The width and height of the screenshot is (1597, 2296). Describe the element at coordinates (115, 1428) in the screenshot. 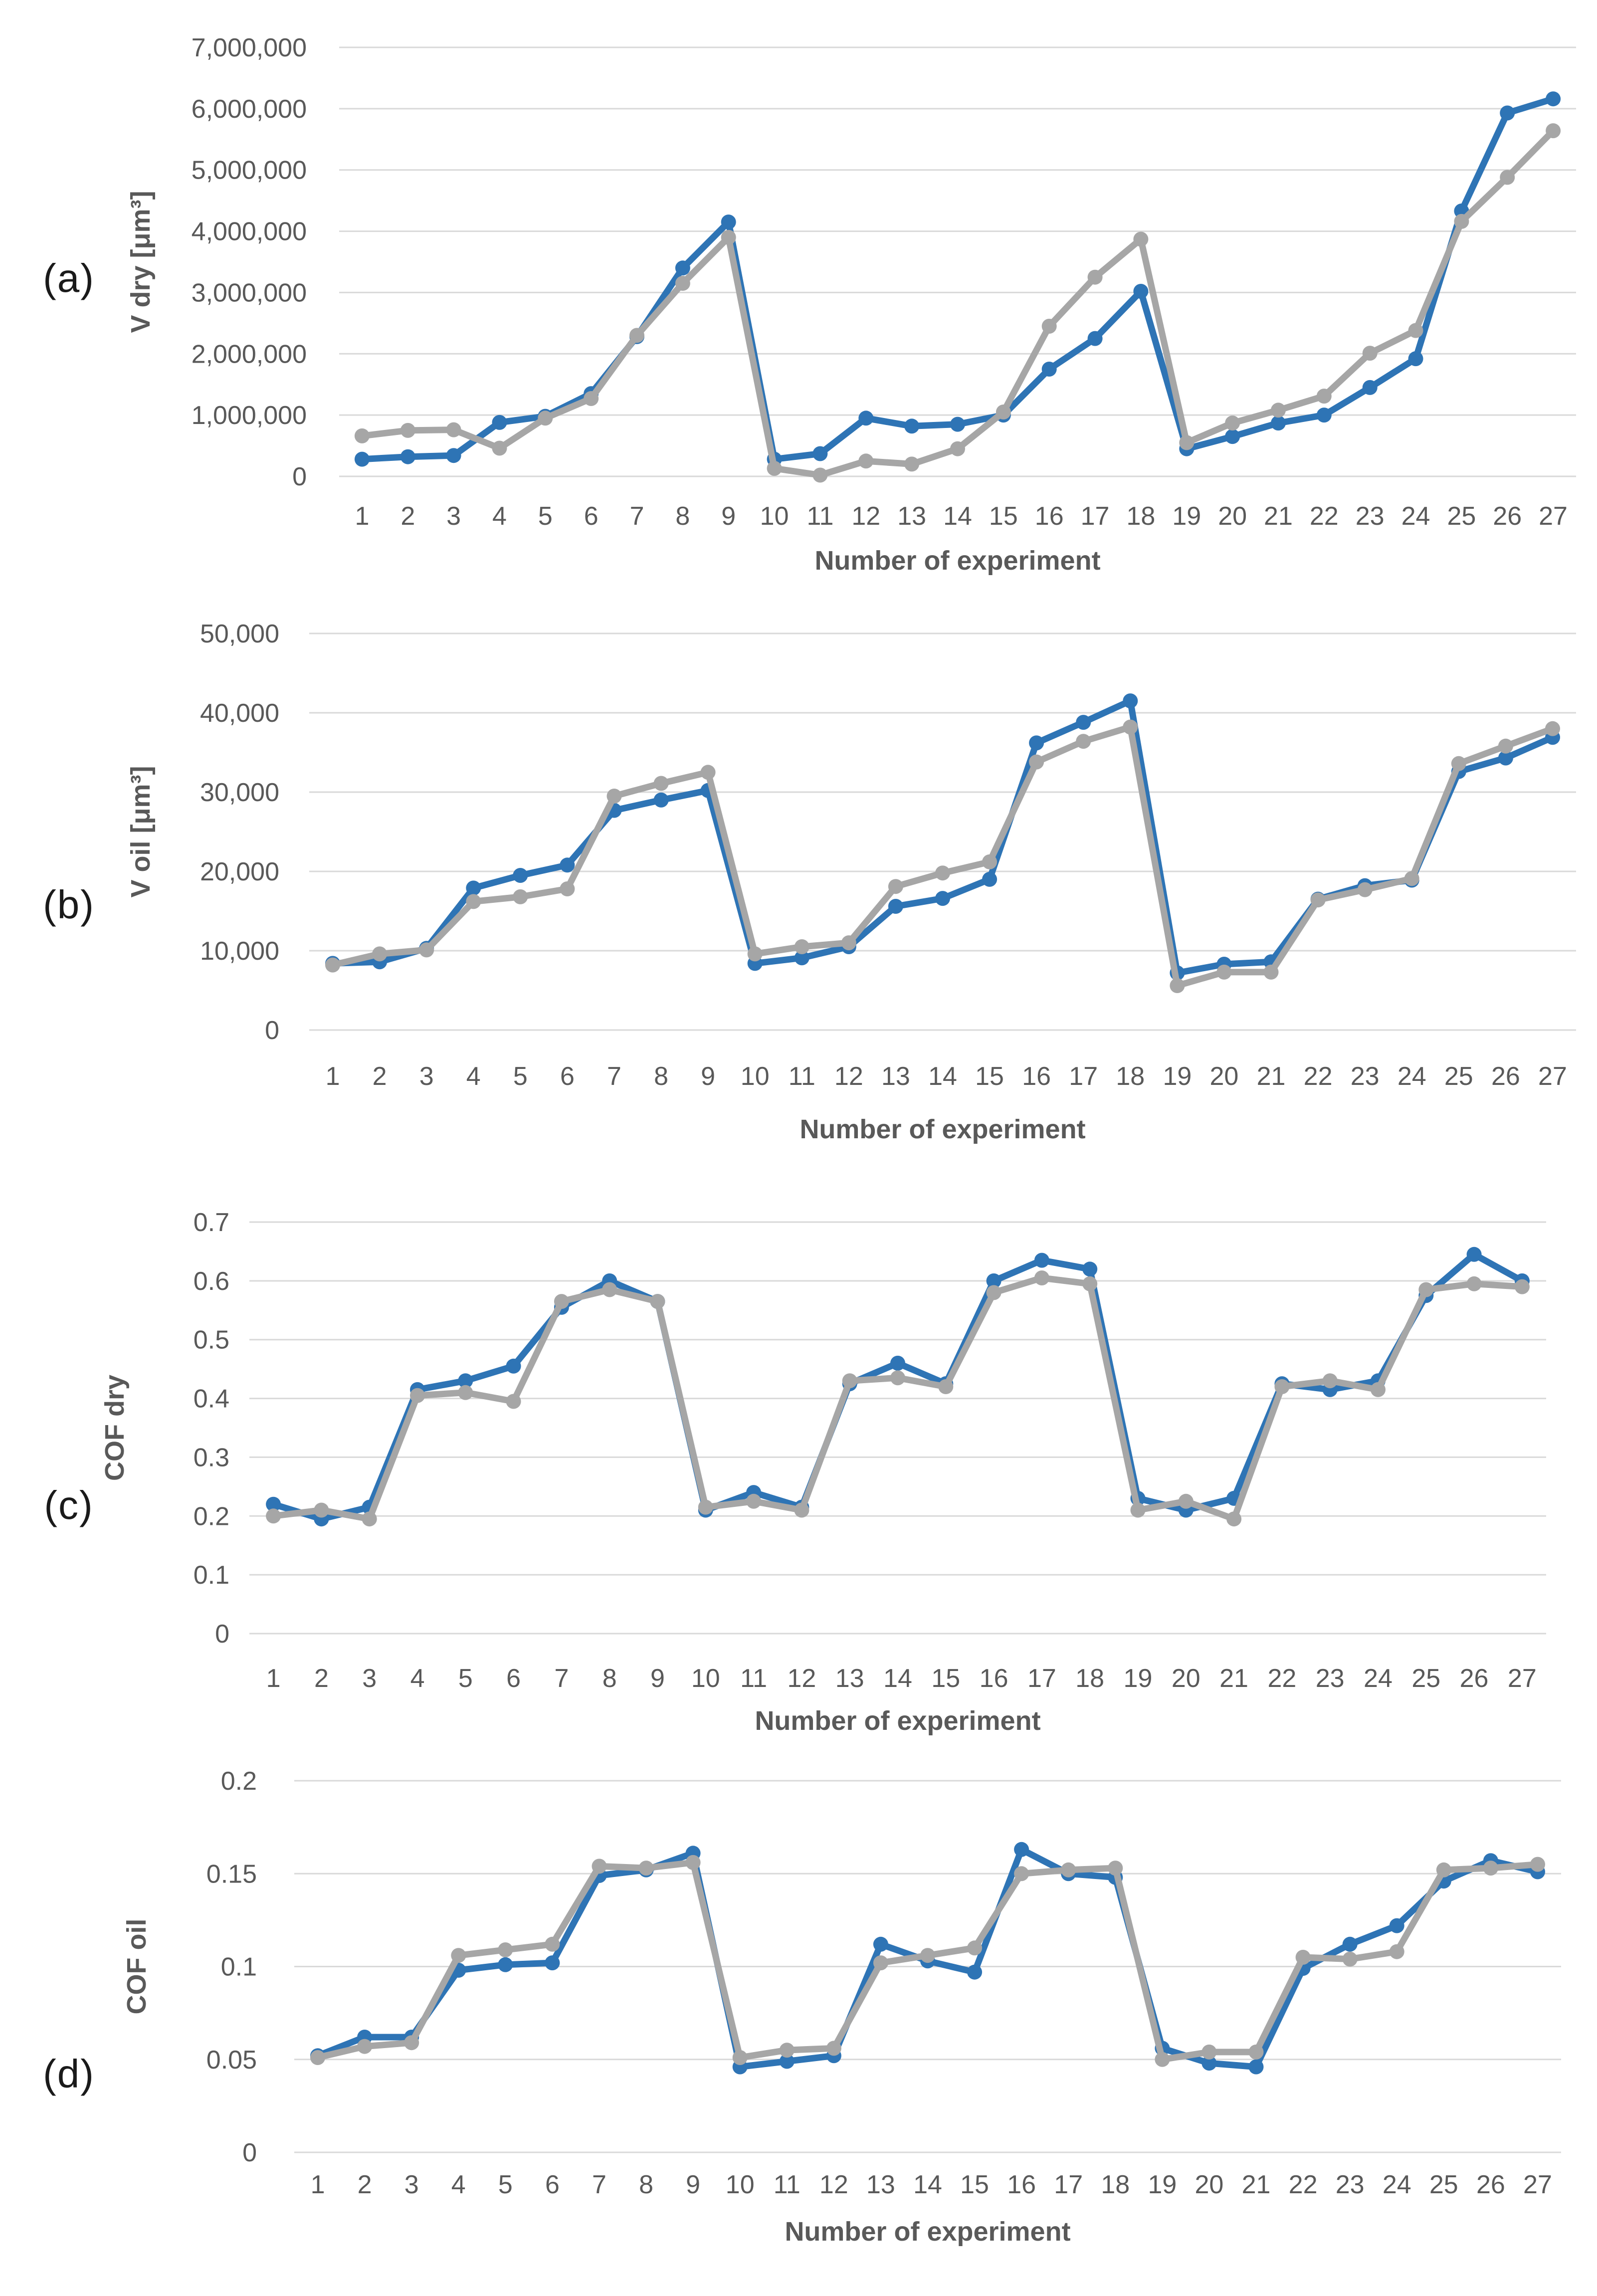

I see `y-axis-title: COF dry` at that location.